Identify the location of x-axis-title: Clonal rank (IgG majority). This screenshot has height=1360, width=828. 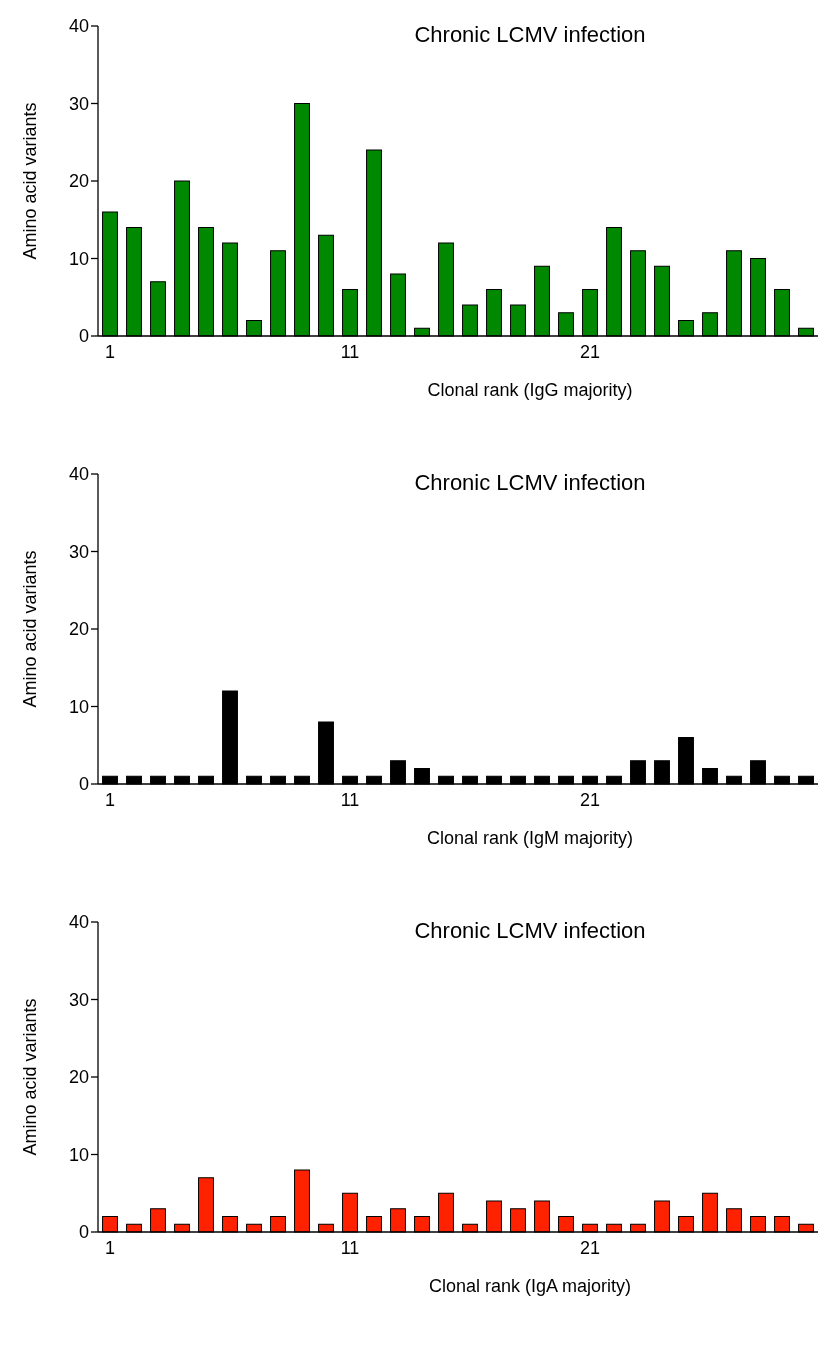
(530, 390).